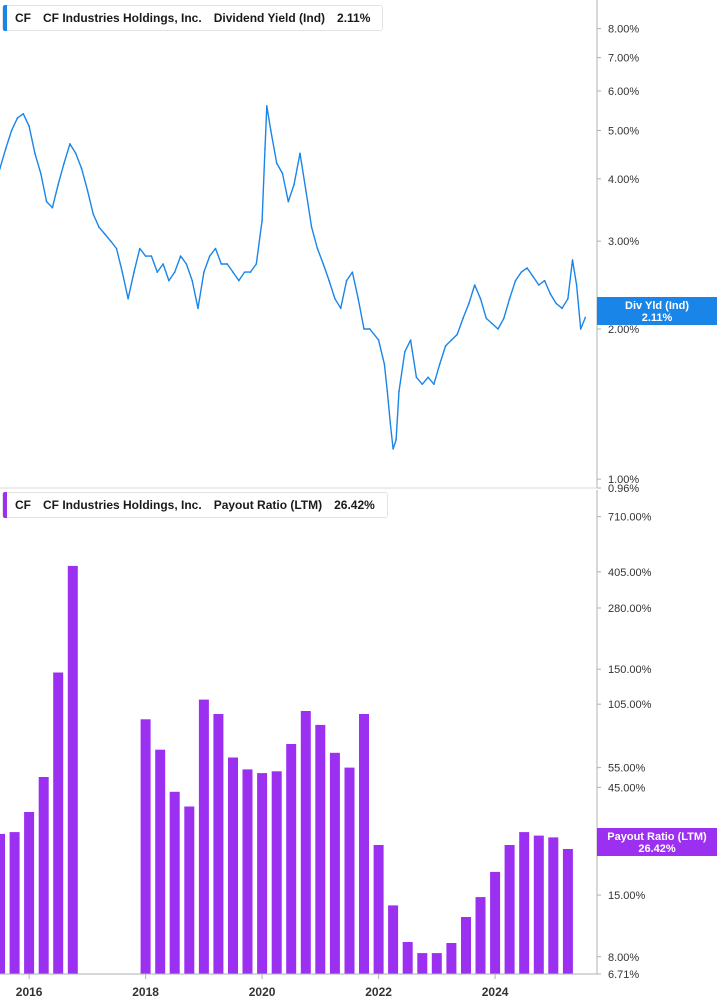 This screenshot has height=1005, width=717. I want to click on x-axis: 2016 2018 2020 2022 2024, so click(298, 986).